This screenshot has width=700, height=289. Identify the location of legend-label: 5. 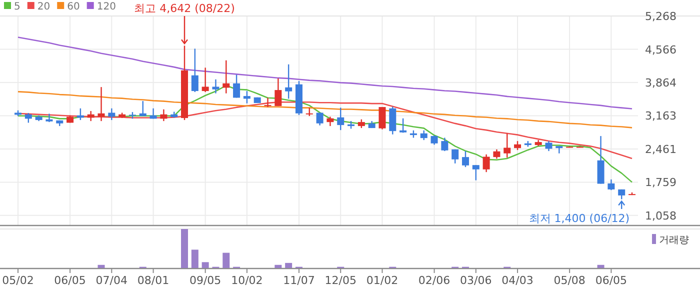
(17, 7).